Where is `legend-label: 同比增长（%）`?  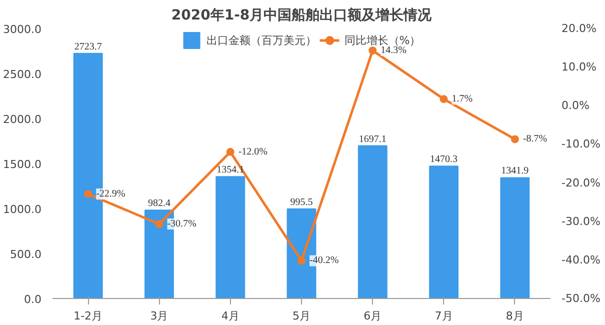 legend-label: 同比增长（%） is located at coordinates (382, 39).